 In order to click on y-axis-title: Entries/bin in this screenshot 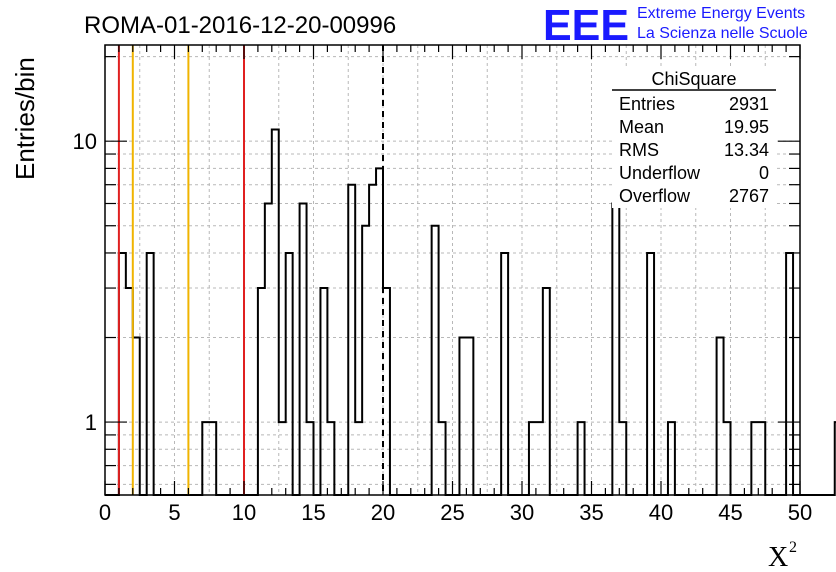, I will do `click(25, 118)`.